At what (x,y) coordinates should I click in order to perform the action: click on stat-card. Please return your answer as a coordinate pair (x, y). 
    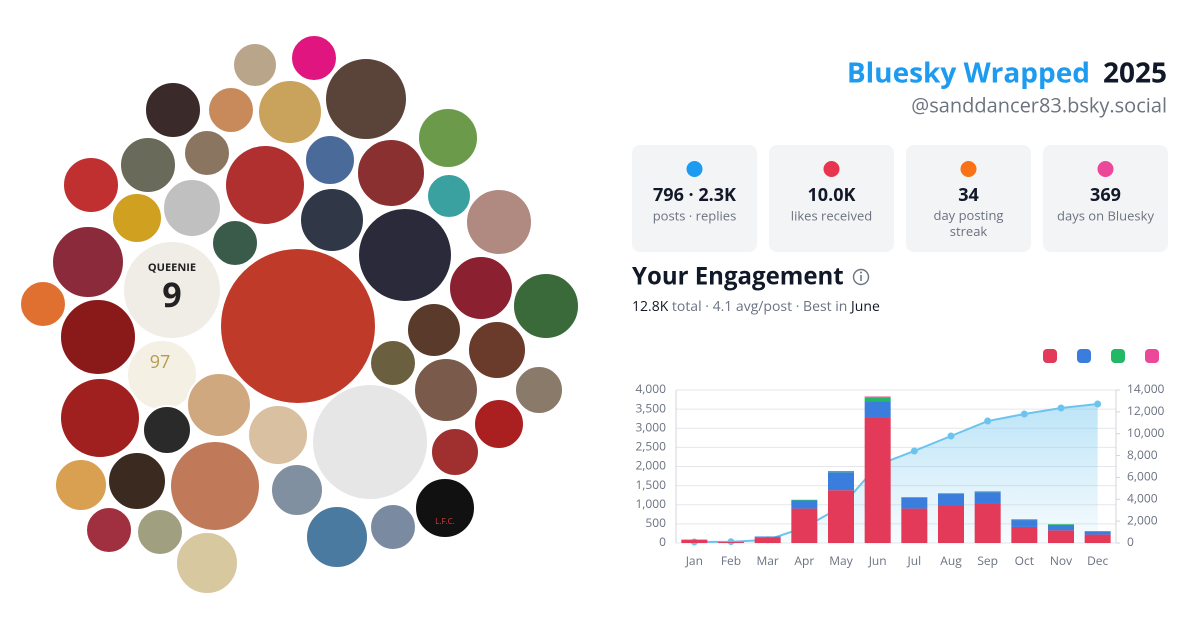
    Looking at the image, I should click on (1105, 198).